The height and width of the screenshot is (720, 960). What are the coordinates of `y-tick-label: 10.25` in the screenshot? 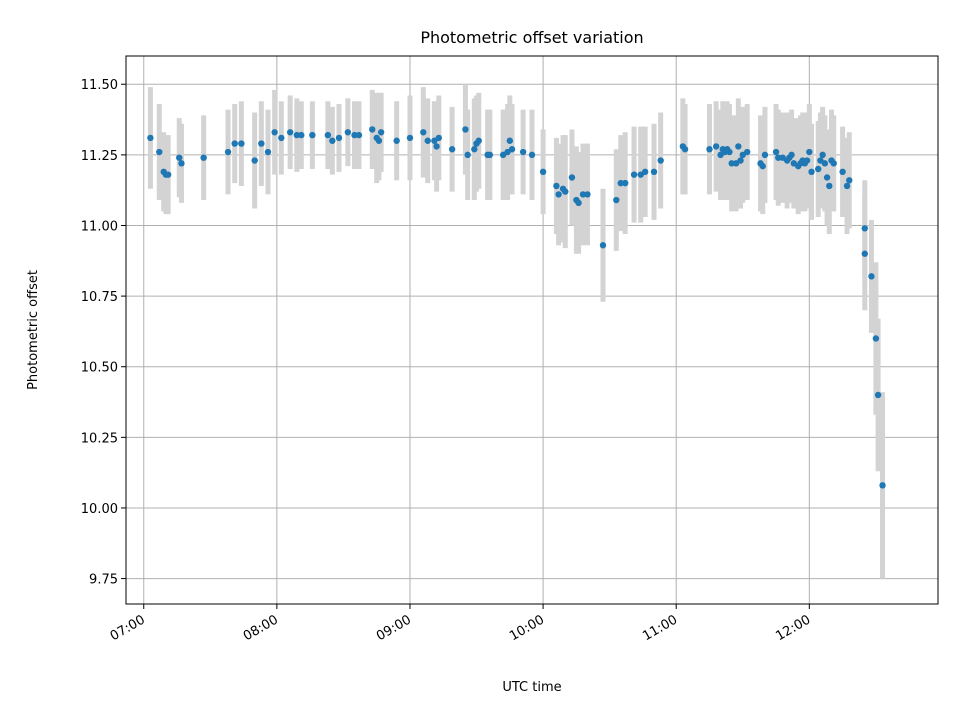 It's located at (99, 438).